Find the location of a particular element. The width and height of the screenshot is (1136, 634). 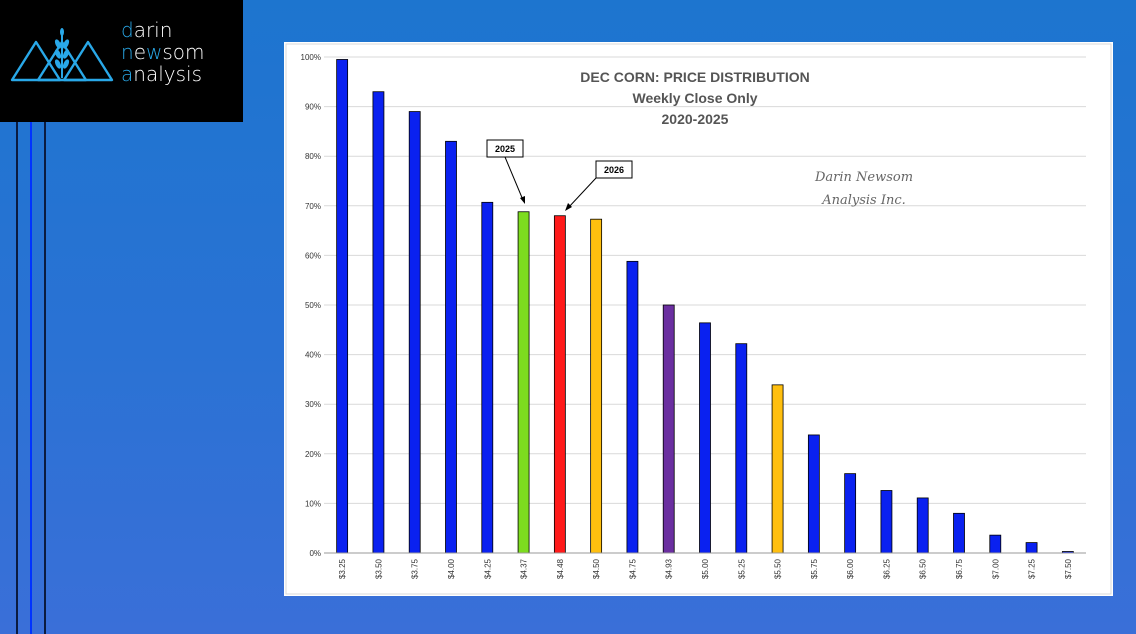

callout-label: 2025 is located at coordinates (505, 149).